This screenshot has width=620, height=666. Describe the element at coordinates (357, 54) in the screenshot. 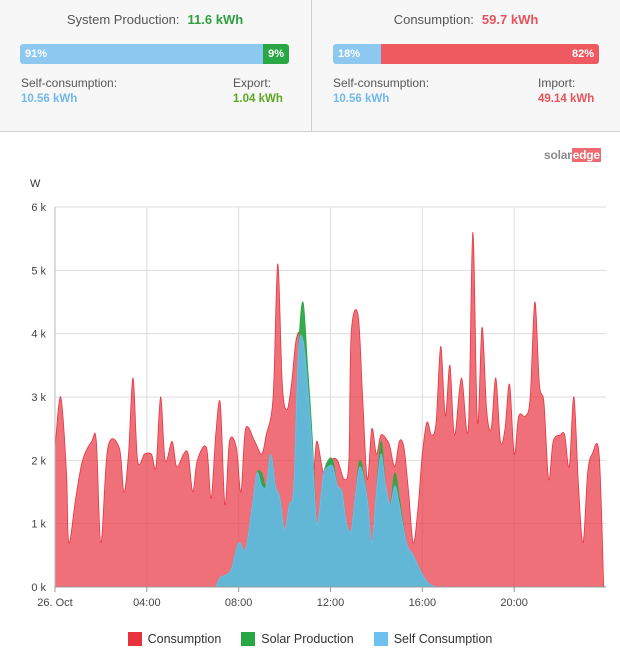

I see `consumption-self-segment: 18%` at that location.